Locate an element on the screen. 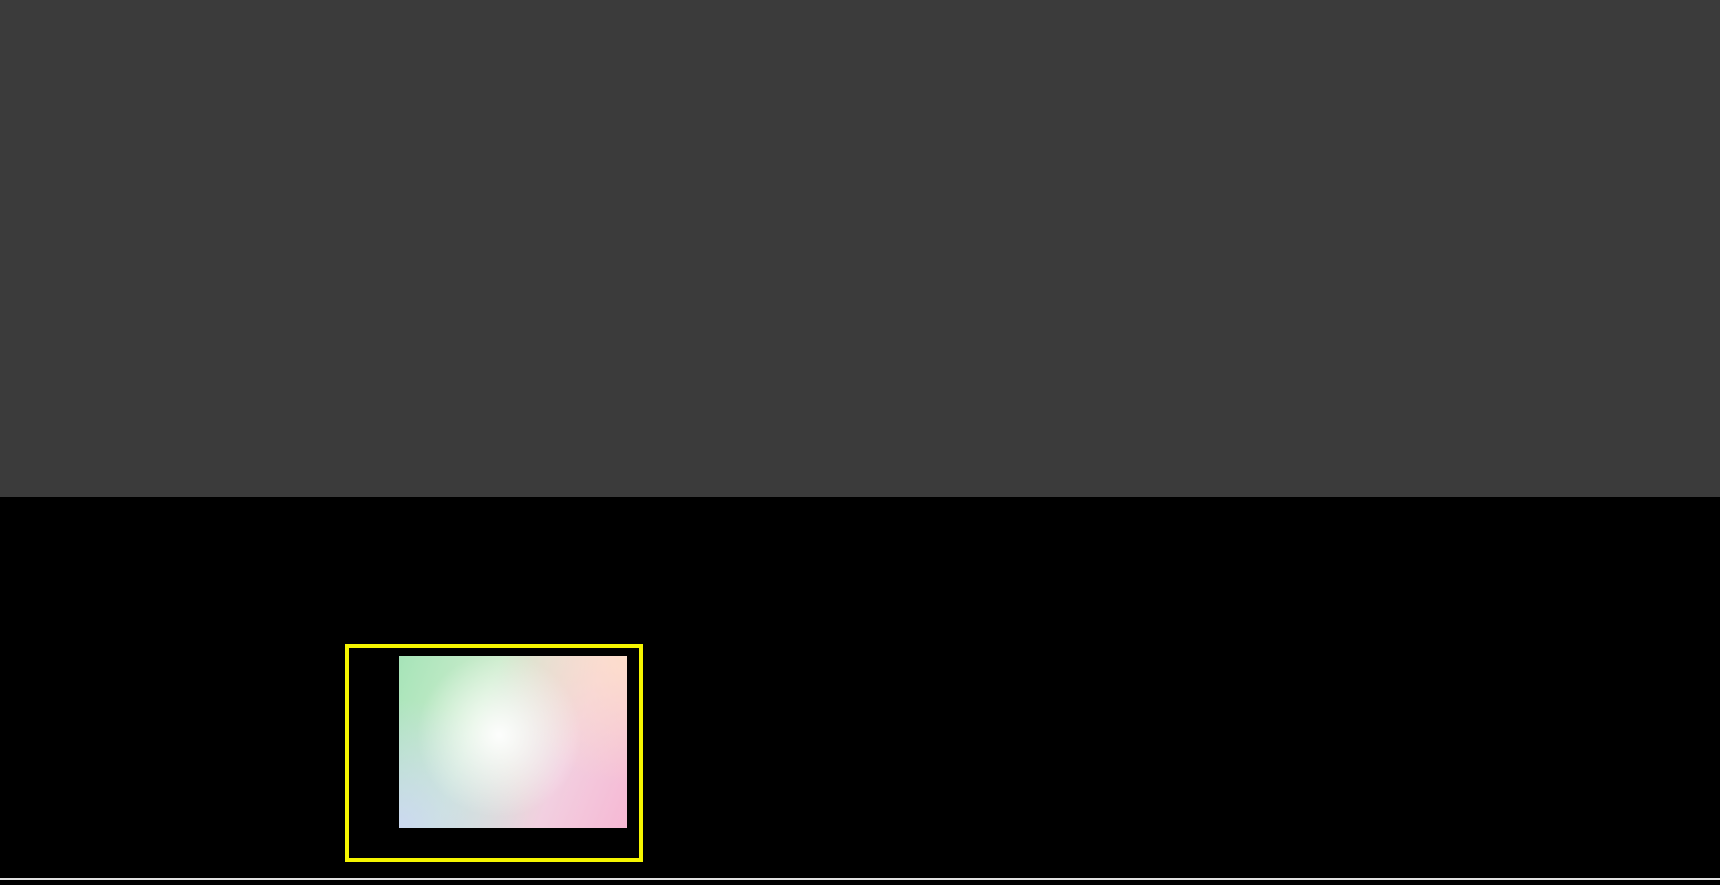 This screenshot has width=1720, height=885. deltae-chart-plot is located at coordinates (154, 221).